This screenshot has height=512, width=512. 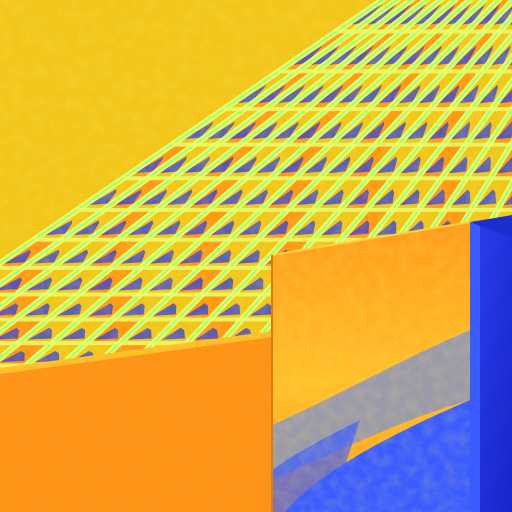 What do you see at coordinates (475, 367) in the screenshot?
I see `column-side-edge` at bounding box center [475, 367].